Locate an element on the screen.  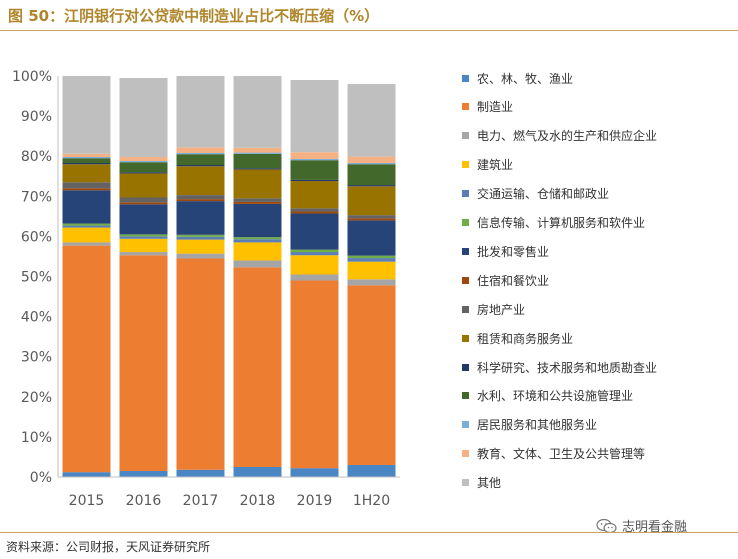
legend-item: 信息传输、计算机服务和软件业 is located at coordinates (553, 223).